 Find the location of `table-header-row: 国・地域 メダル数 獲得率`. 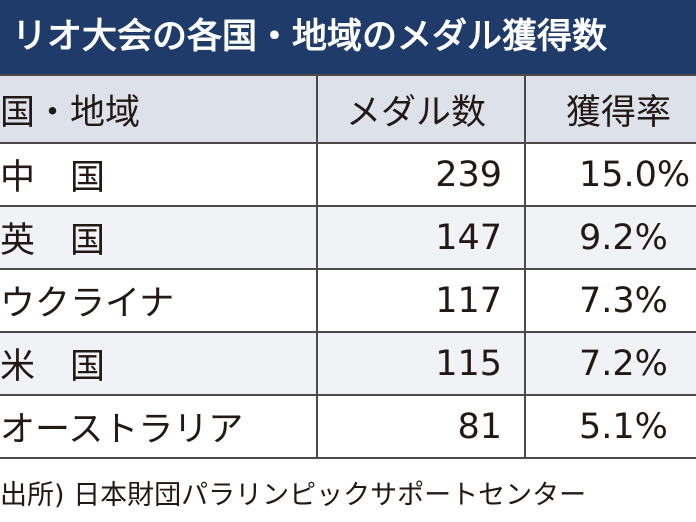

table-header-row: 国・地域 メダル数 獲得率 is located at coordinates (348, 109).